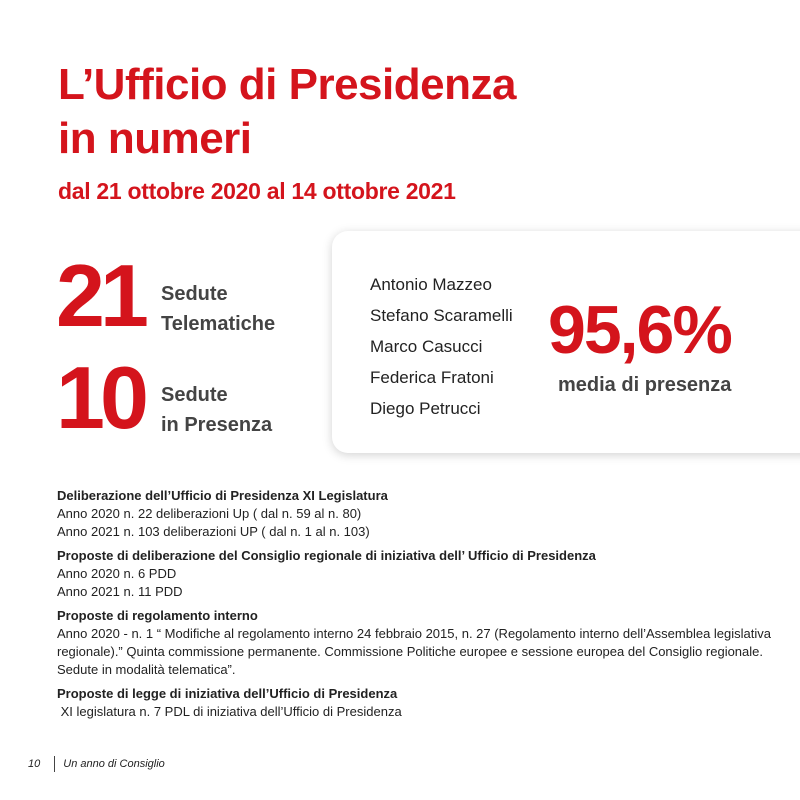  What do you see at coordinates (287, 84) in the screenshot?
I see `title-line-1: L’Ufficio di Presidenza` at bounding box center [287, 84].